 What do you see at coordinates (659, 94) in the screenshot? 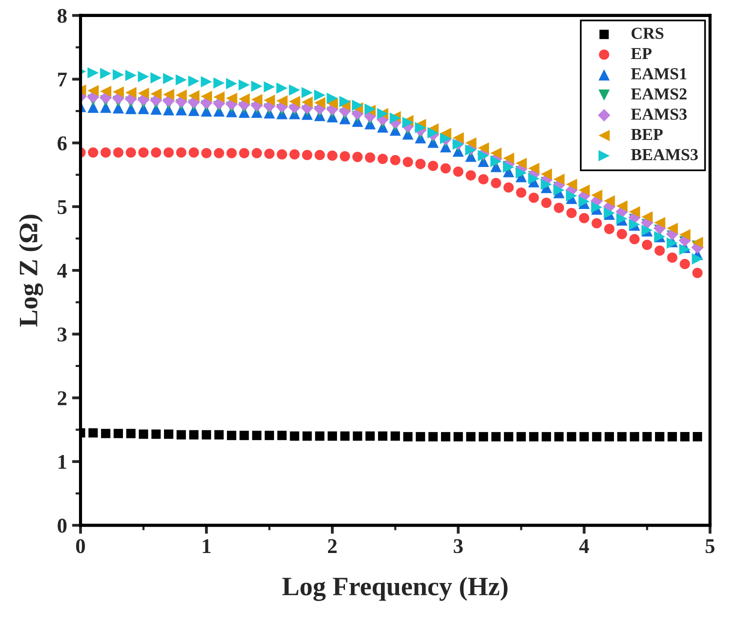
I see `legend-label: EAMS2` at bounding box center [659, 94].